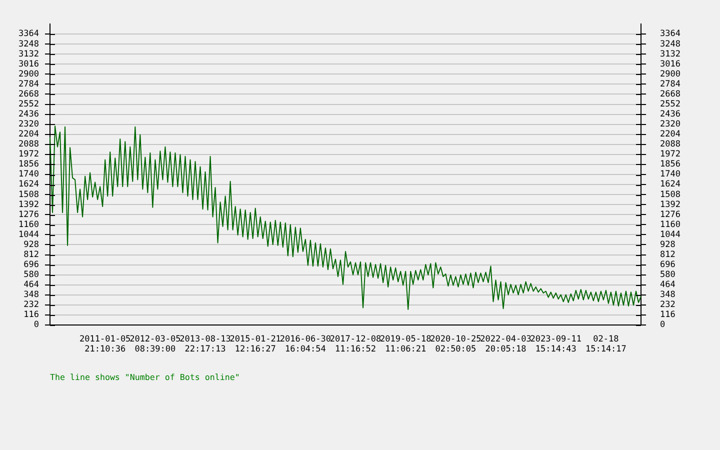 This screenshot has height=450, width=720. What do you see at coordinates (31, 265) in the screenshot?
I see `y2-tick-label: 696` at bounding box center [31, 265].